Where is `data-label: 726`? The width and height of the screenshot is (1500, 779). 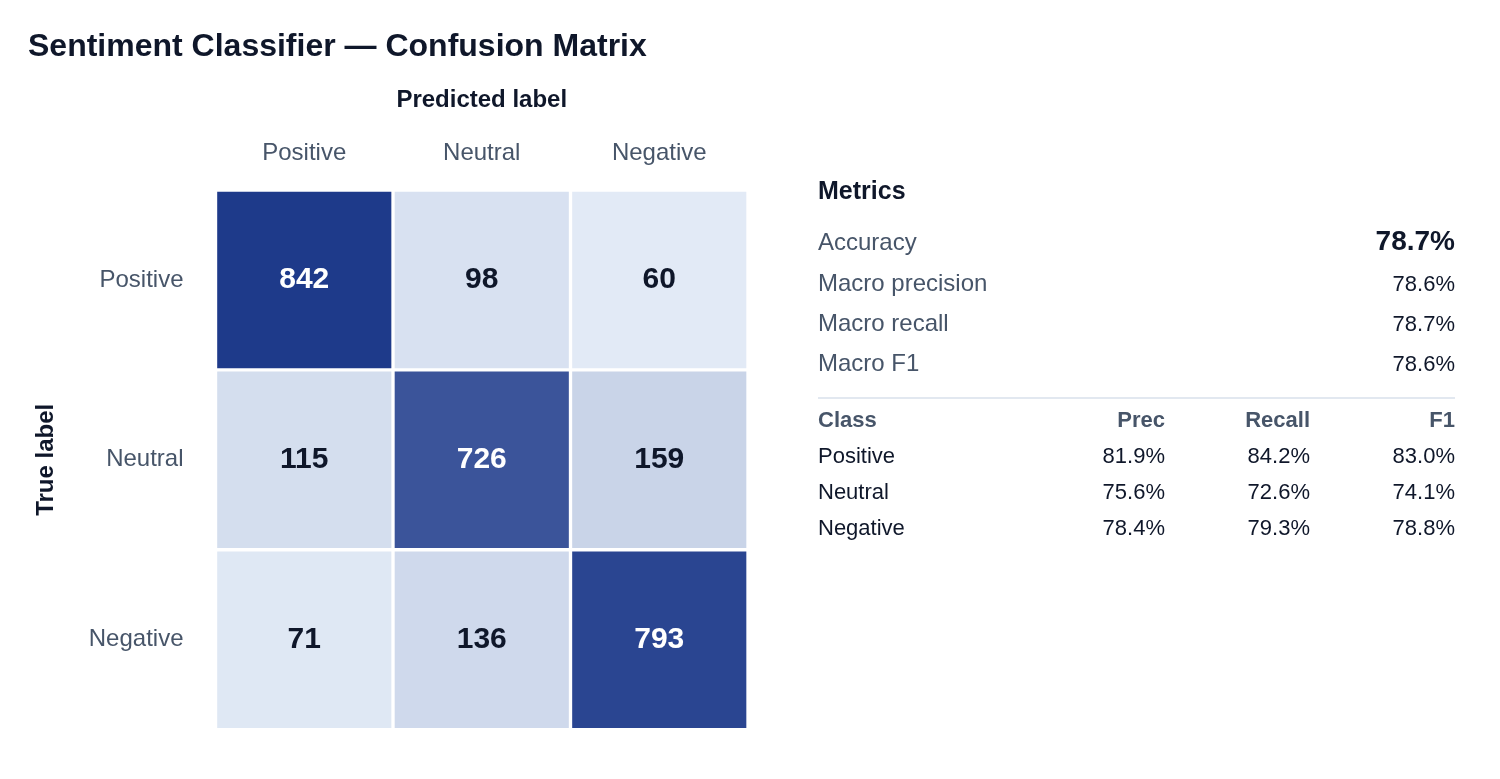
data-label: 726 is located at coordinates (481, 458).